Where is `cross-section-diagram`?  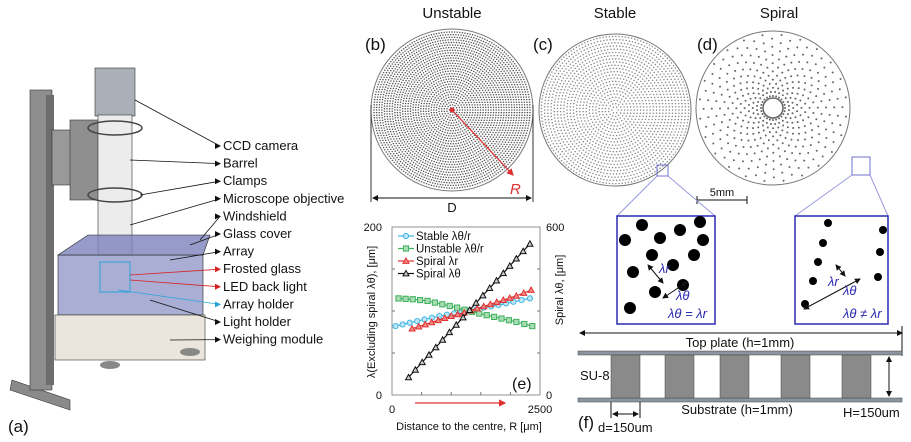 cross-section-diagram is located at coordinates (740, 372).